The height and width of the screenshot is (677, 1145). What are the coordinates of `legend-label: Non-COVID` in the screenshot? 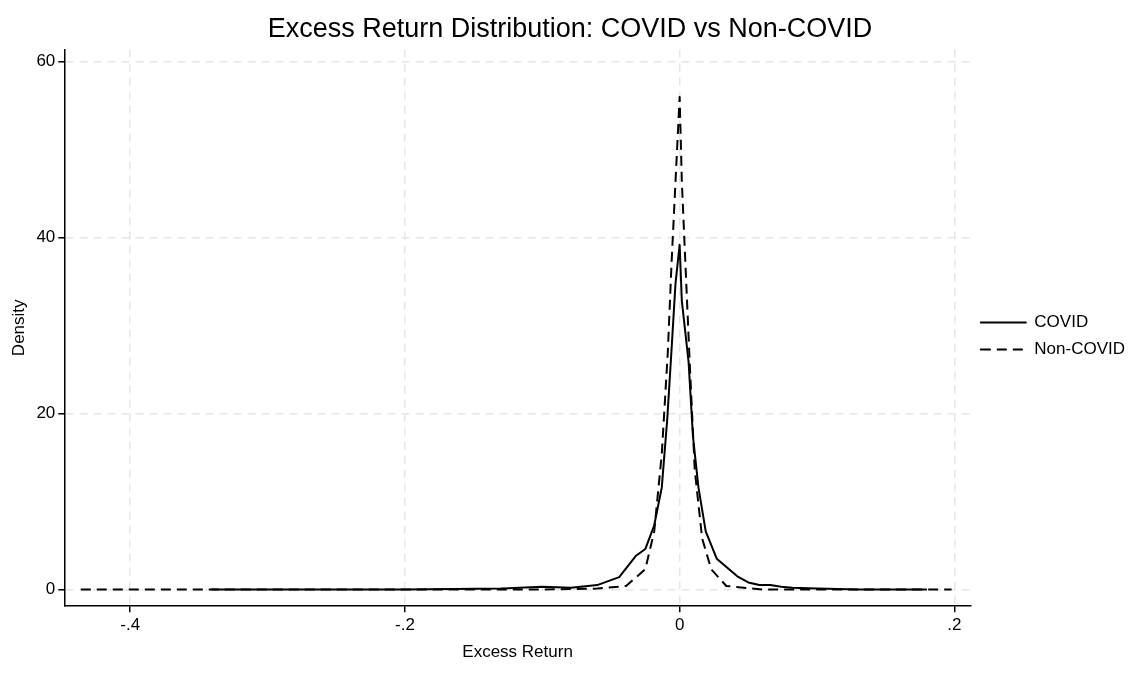 It's located at (1079, 349).